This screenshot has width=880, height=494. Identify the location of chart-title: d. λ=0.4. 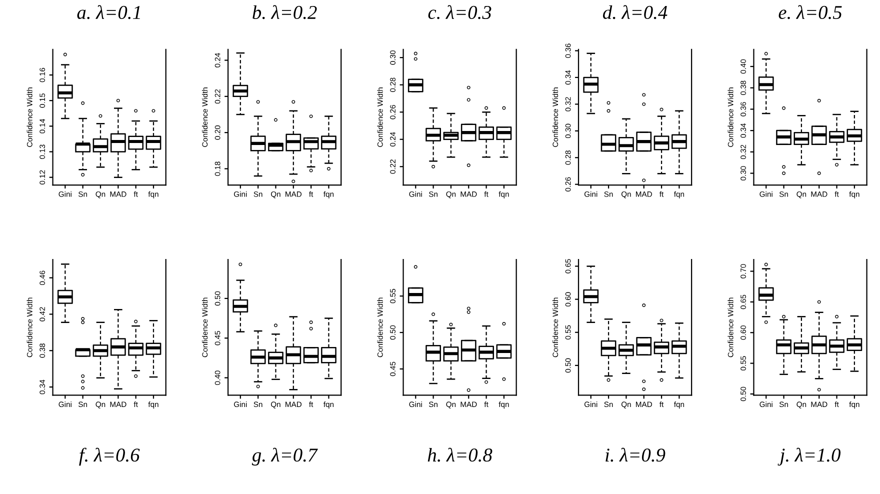
(635, 12).